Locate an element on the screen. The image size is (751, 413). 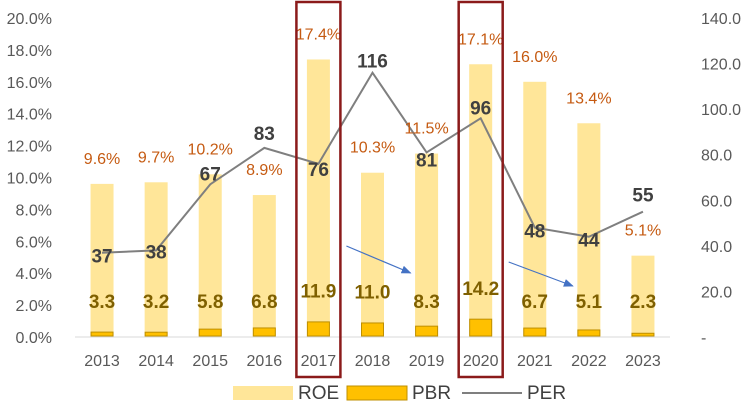
left-tick-label: 2.0% is located at coordinates (34, 306).